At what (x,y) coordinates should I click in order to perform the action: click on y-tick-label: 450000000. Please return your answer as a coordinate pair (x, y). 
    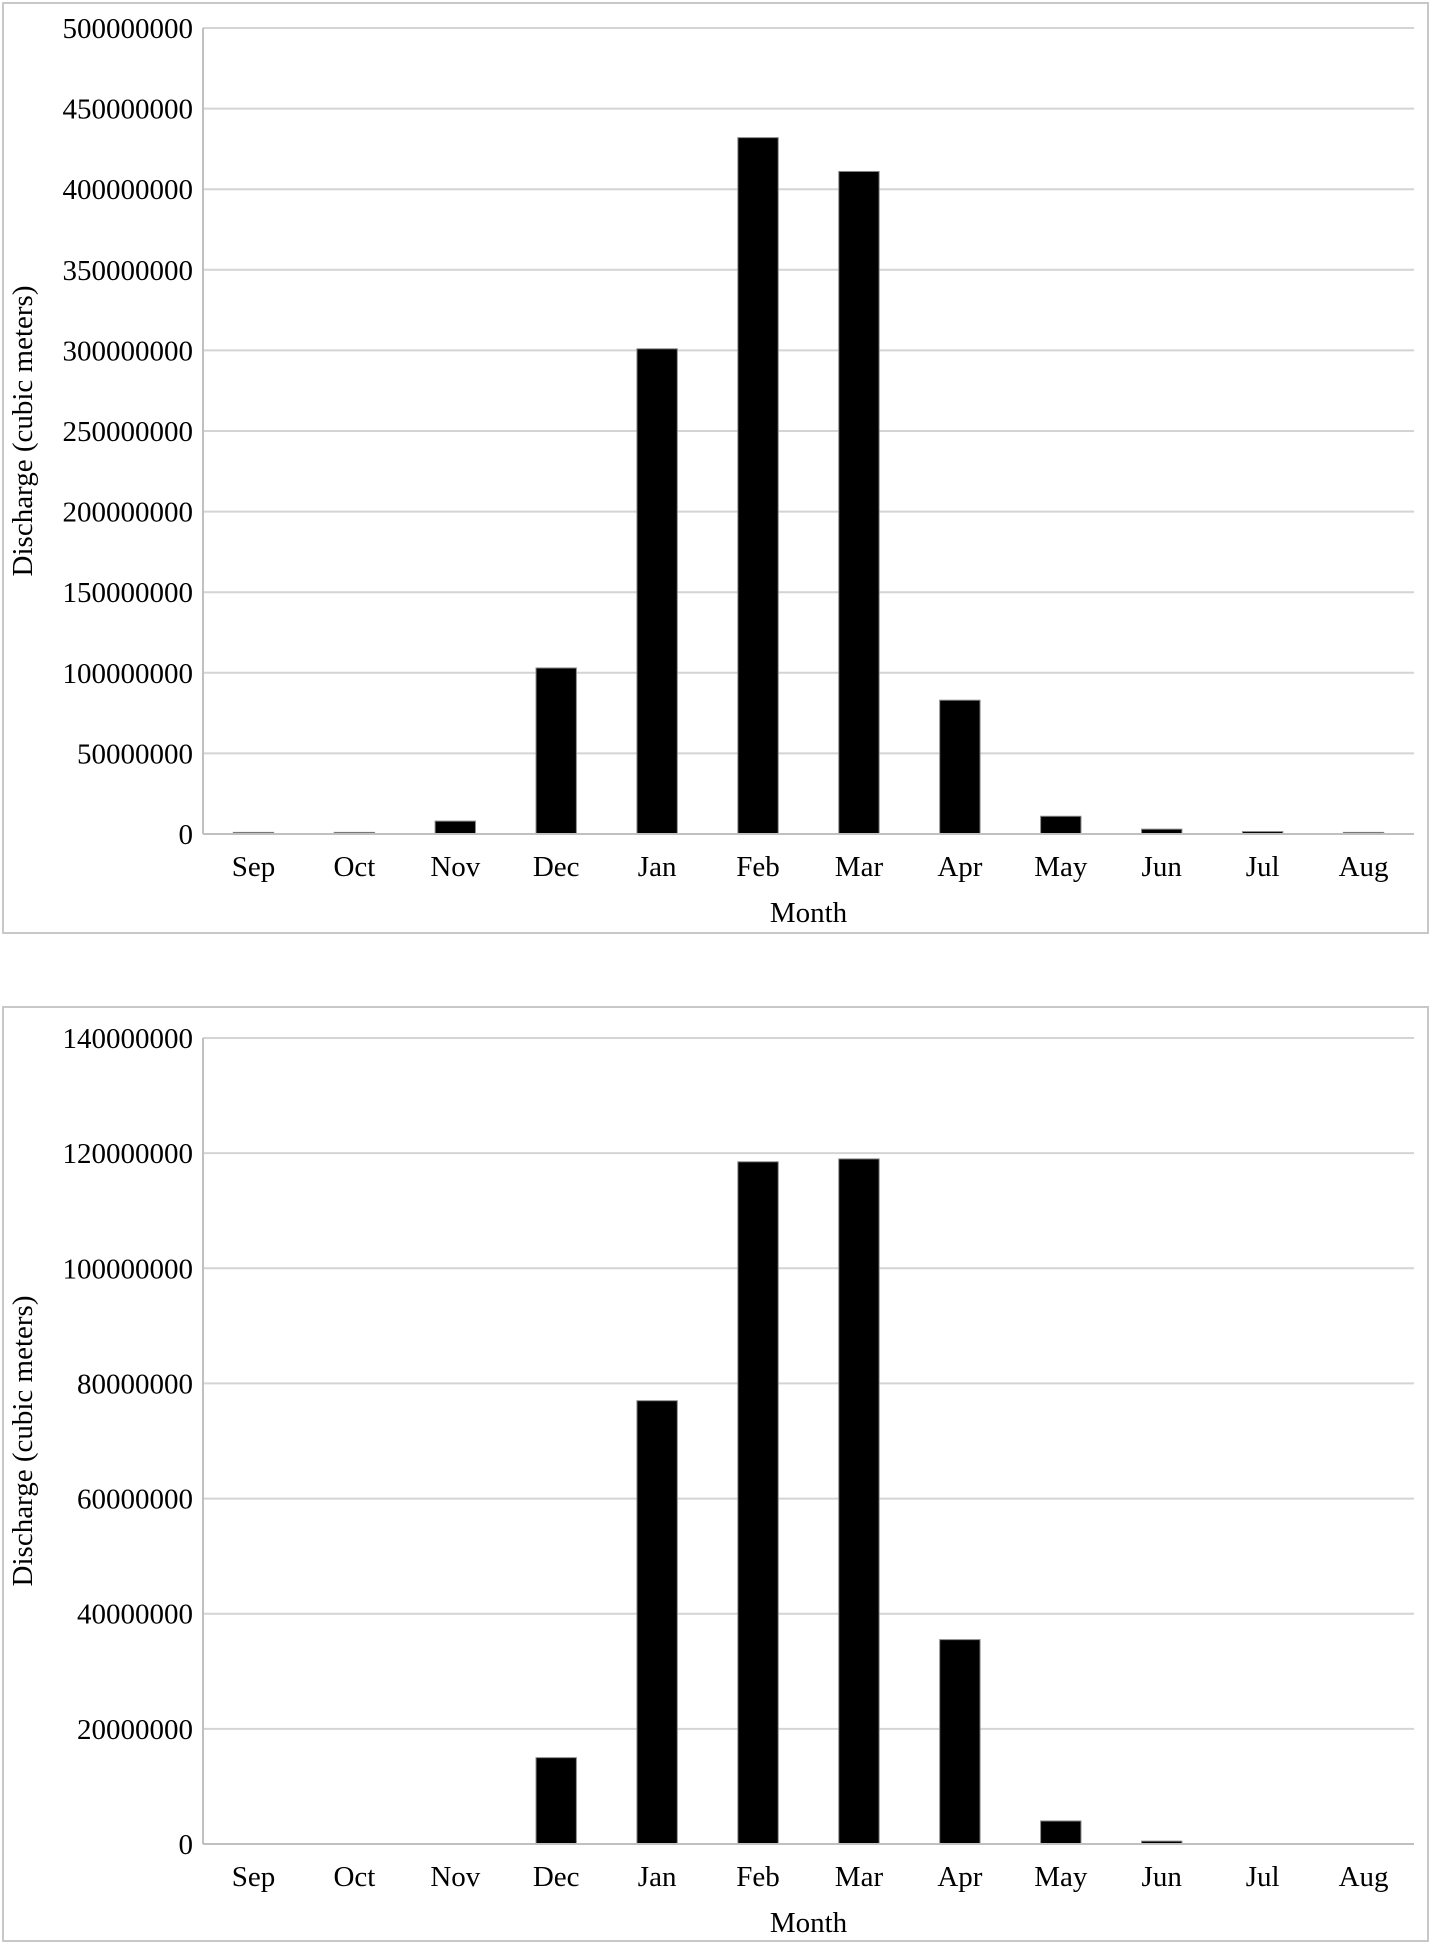
    Looking at the image, I should click on (128, 110).